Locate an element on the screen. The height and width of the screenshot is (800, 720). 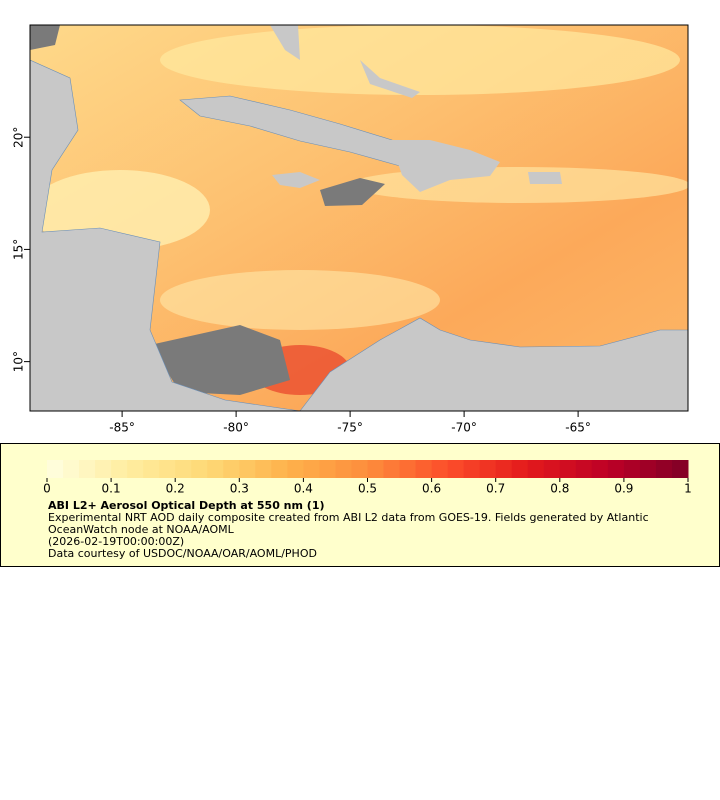
y-tick-label: 15° is located at coordinates (19, 249).